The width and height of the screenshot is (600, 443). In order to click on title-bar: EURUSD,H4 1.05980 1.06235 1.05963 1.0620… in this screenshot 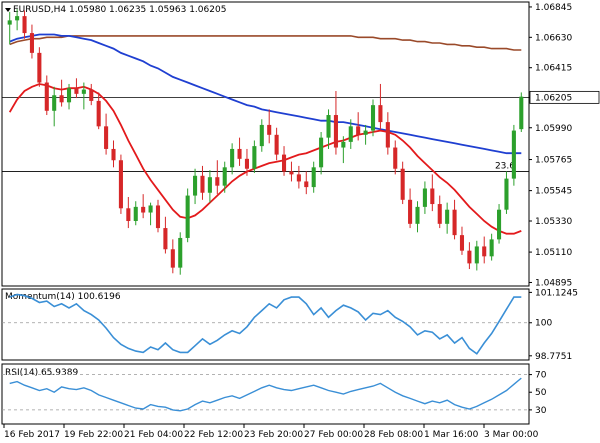, I will do `click(115, 10)`.